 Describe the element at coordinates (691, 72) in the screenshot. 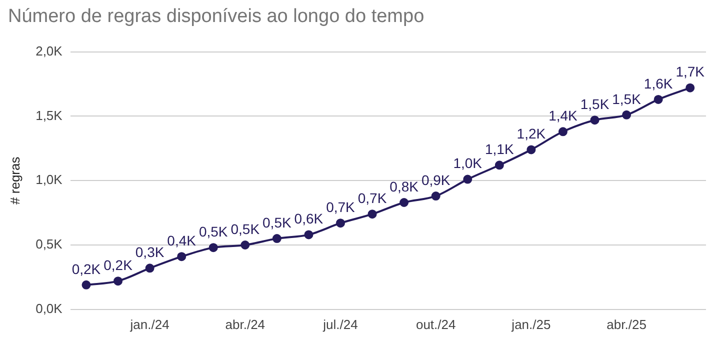

I see `data-label: 1,7K` at that location.